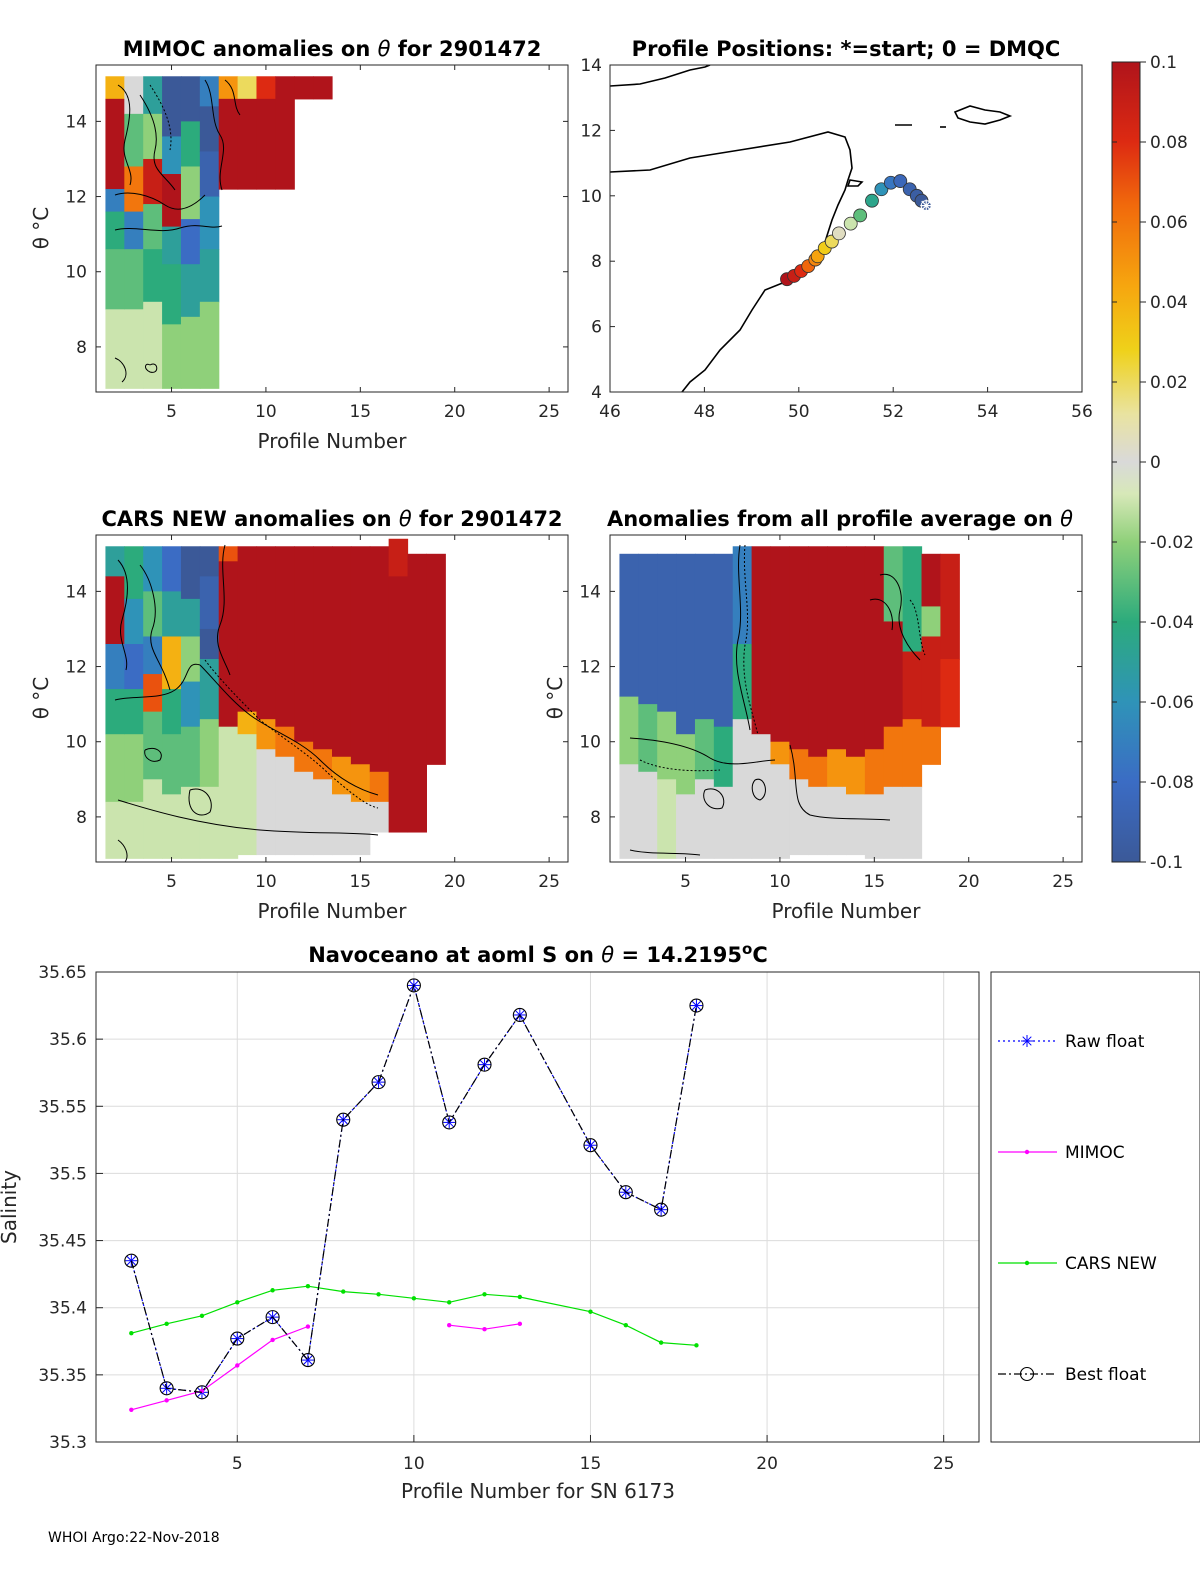 This screenshot has height=1575, width=1200. Describe the element at coordinates (538, 1491) in the screenshot. I see `salinity-xlabel: Profile Number for SN 6173` at that location.